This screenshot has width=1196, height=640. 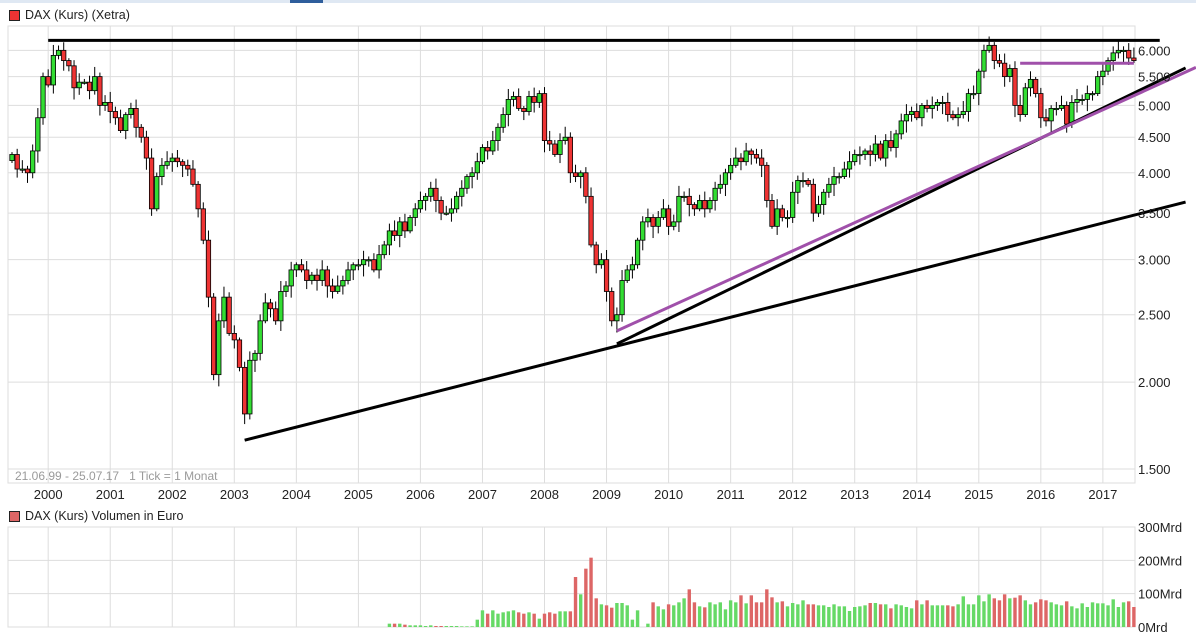 What do you see at coordinates (1154, 77) in the screenshot?
I see `price-tick-label: 5.500` at bounding box center [1154, 77].